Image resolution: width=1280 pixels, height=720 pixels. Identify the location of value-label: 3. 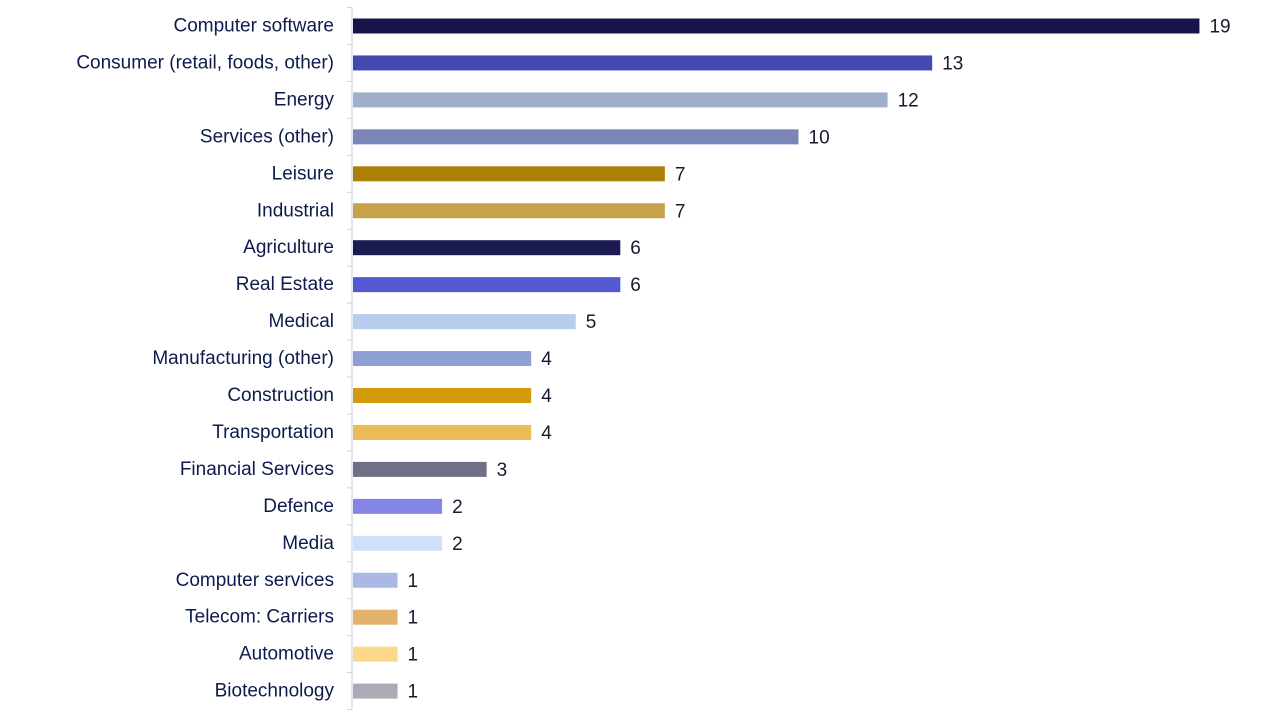
(502, 470).